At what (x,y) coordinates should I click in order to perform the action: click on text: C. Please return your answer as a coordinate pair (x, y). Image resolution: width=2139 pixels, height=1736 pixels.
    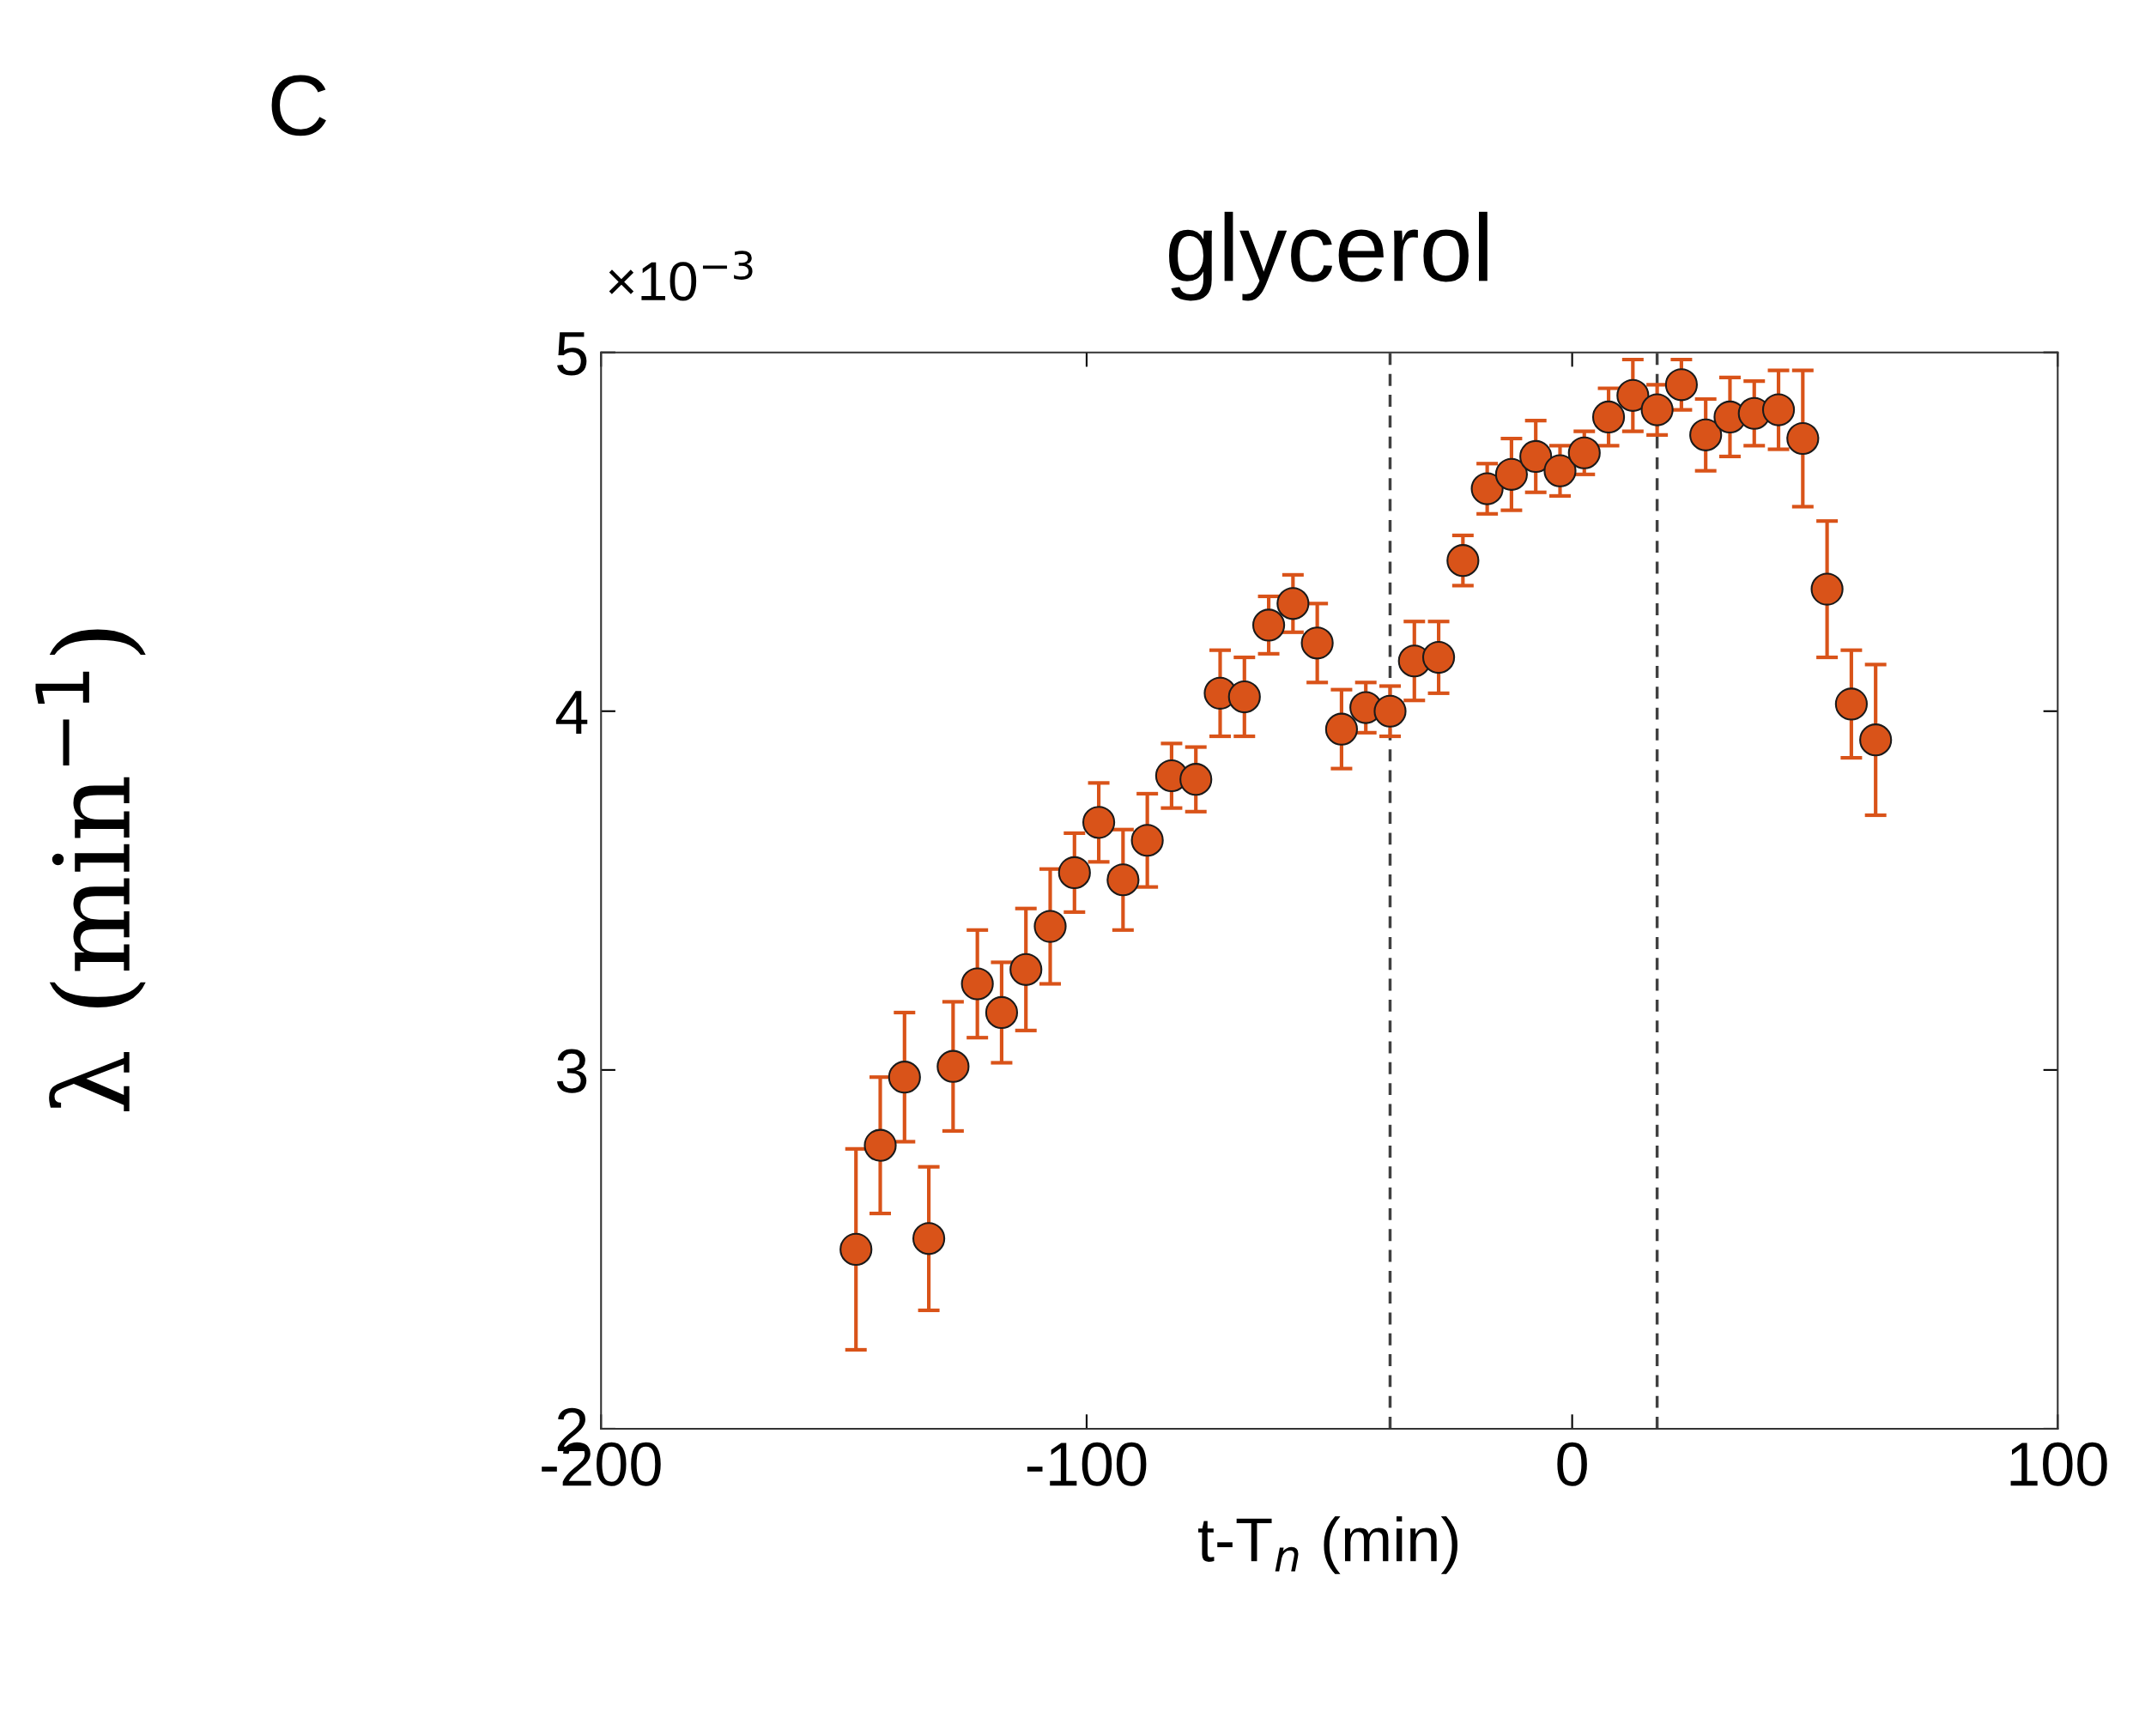
    Looking at the image, I should click on (298, 105).